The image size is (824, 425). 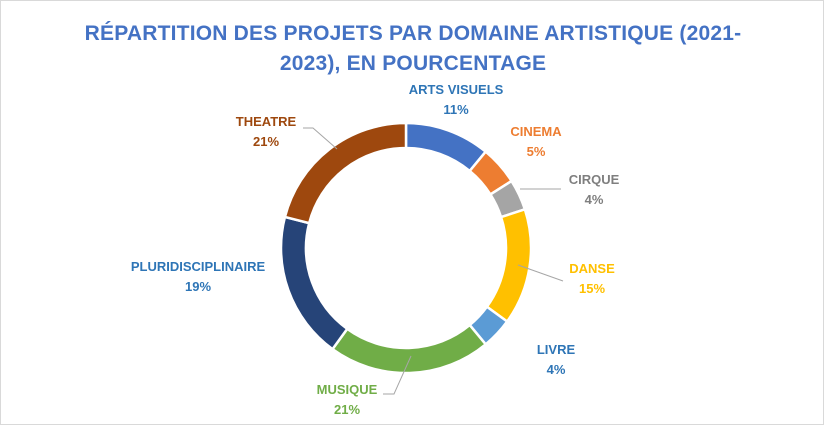 What do you see at coordinates (456, 109) in the screenshot?
I see `value-arts-visuels: 11%` at bounding box center [456, 109].